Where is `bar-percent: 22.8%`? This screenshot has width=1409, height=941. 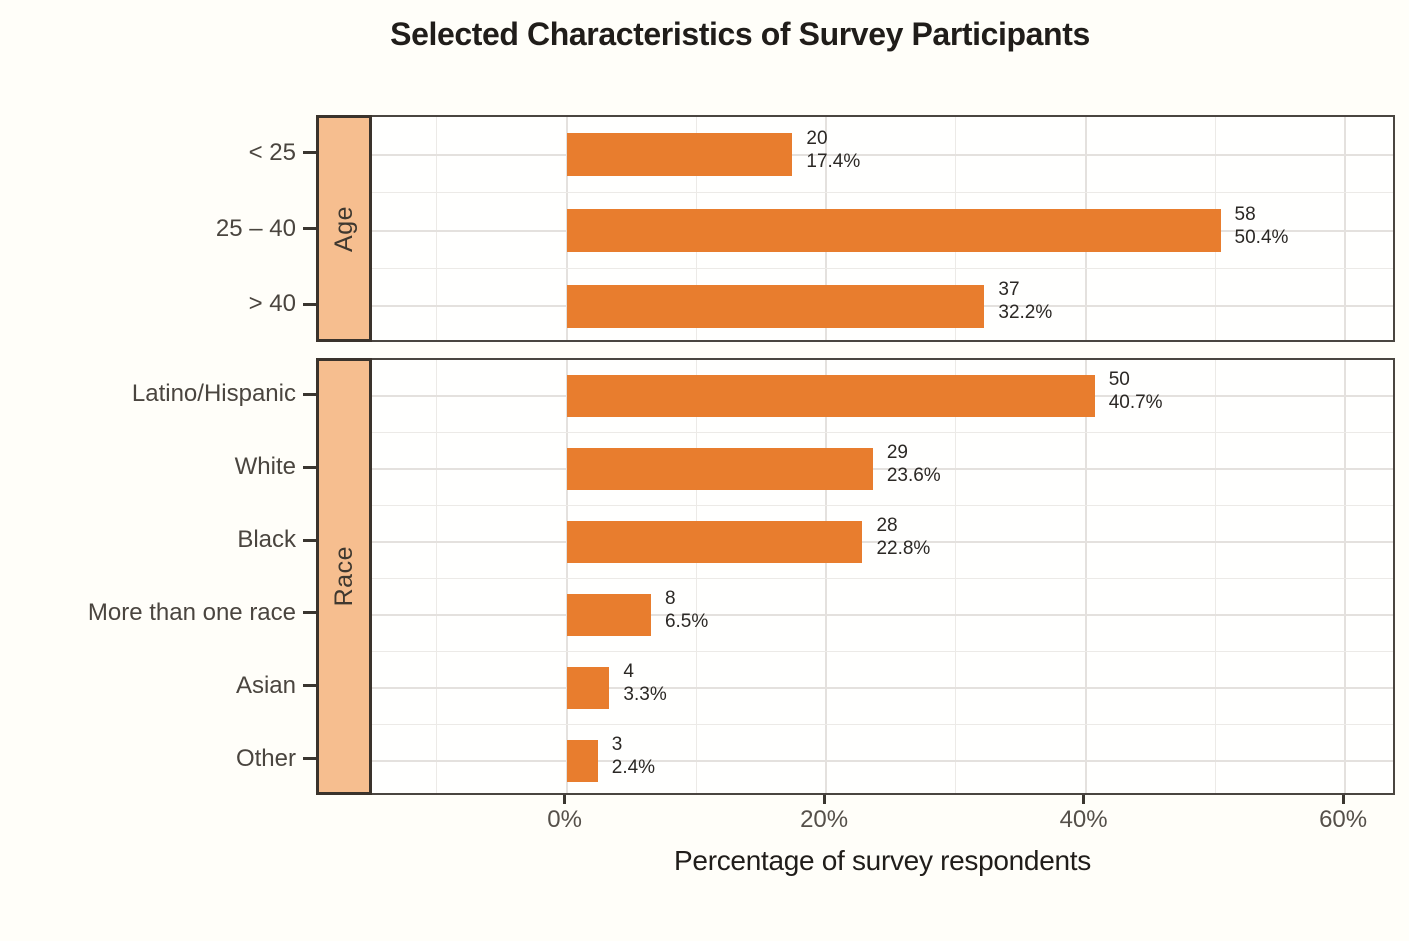 bar-percent: 22.8% is located at coordinates (903, 549).